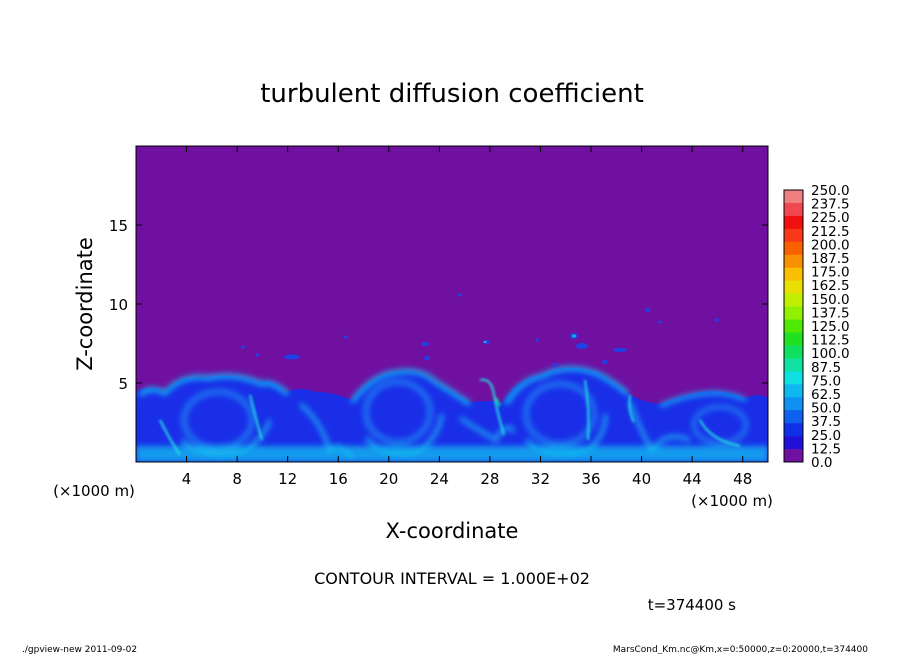 The height and width of the screenshot is (654, 904). What do you see at coordinates (830, 232) in the screenshot?
I see `colorbar-label: 212.5` at bounding box center [830, 232].